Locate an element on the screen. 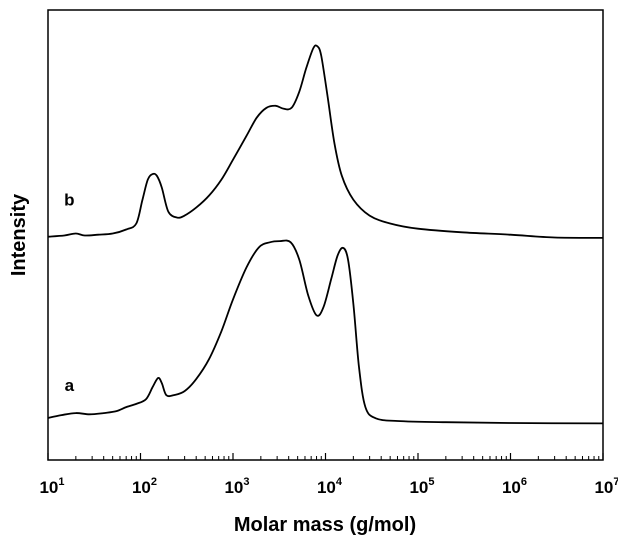 This screenshot has width=618, height=539. curve-label-a: a is located at coordinates (70, 385).